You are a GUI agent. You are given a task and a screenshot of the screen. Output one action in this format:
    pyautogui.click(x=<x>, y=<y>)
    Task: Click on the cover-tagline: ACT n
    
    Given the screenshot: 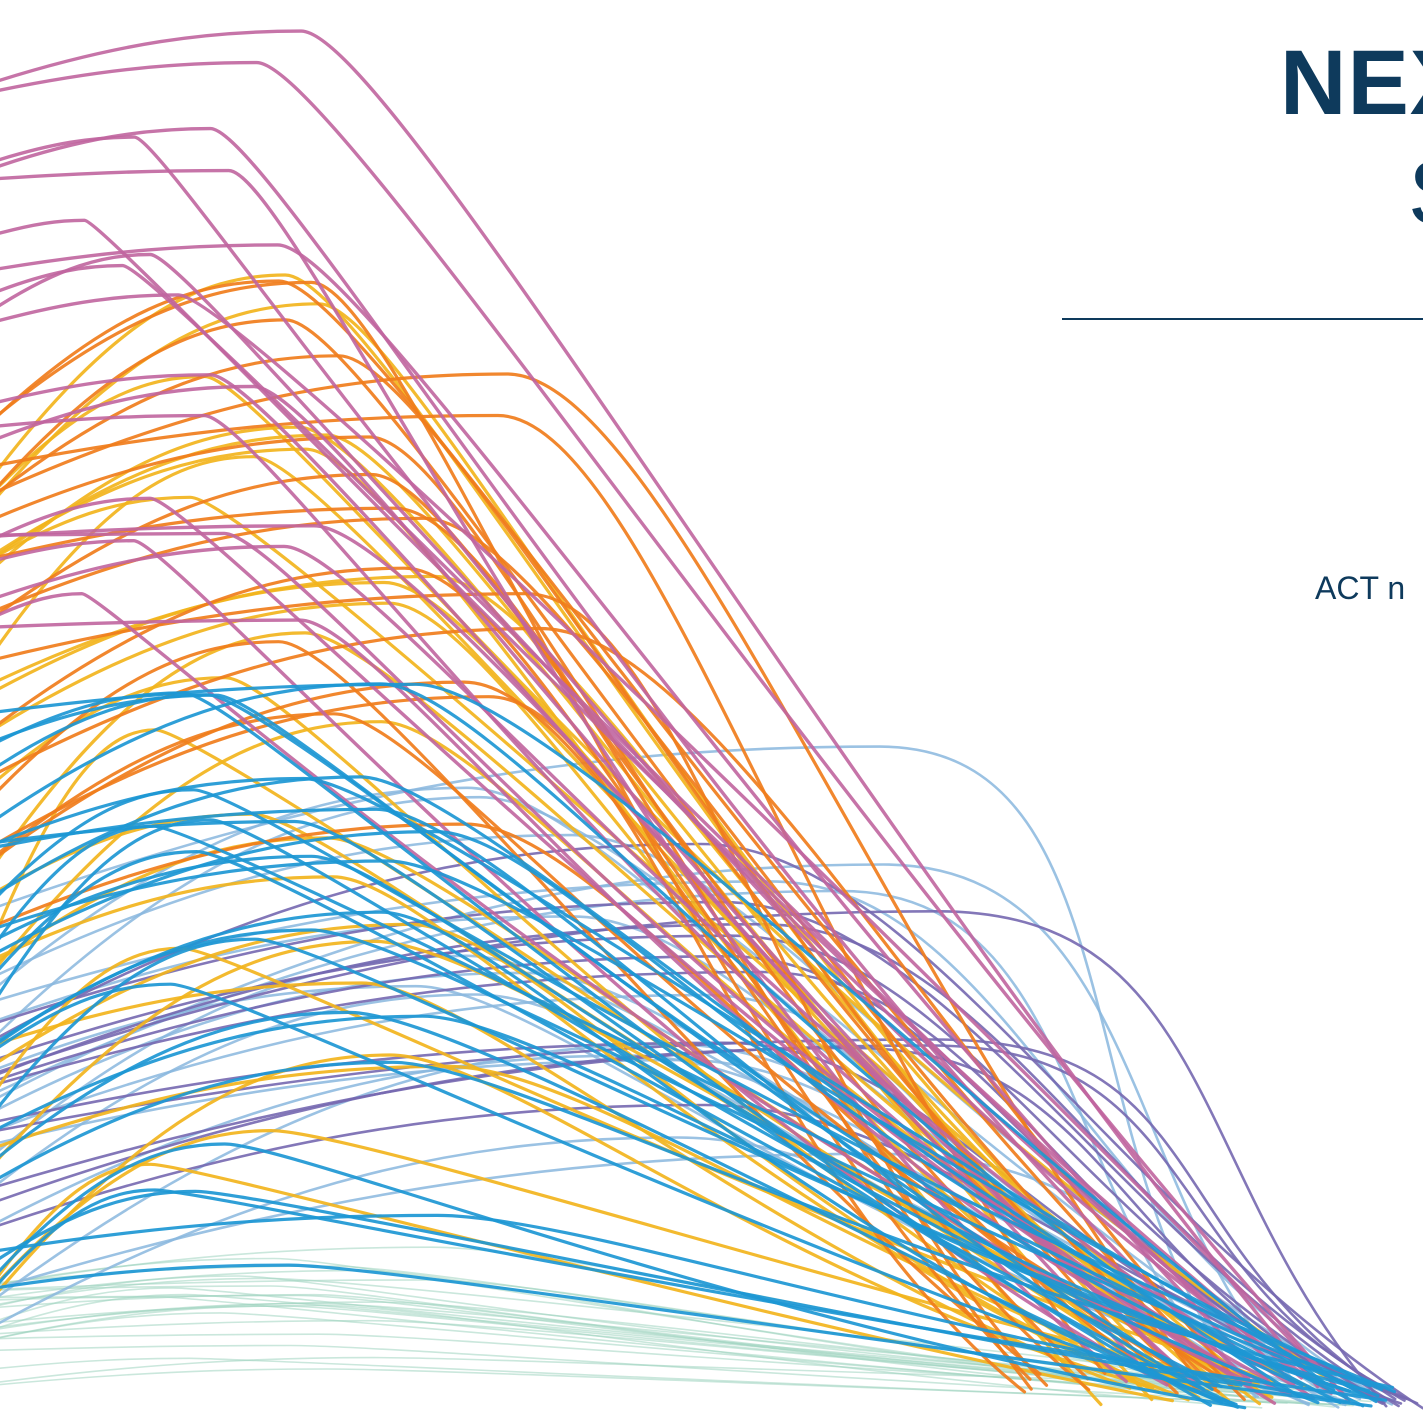 What is the action you would take?
    pyautogui.click(x=1360, y=588)
    